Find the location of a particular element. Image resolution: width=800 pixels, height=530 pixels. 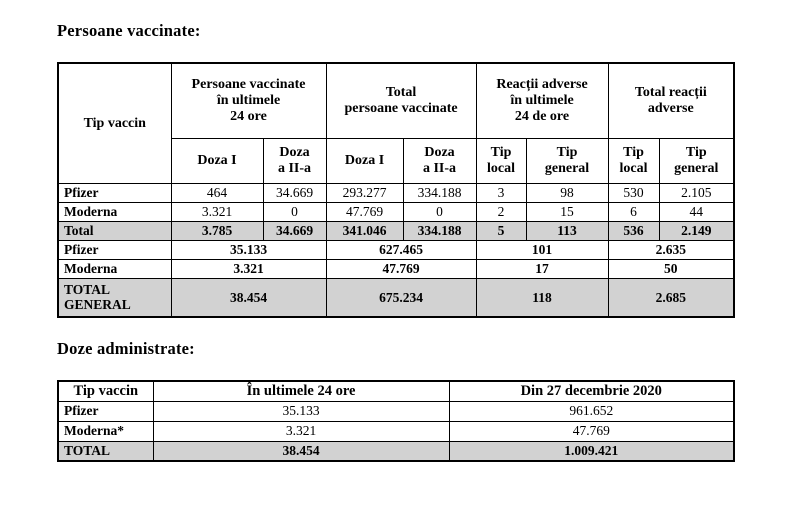

table-row-moderna: Moderna* 3.321 47.769 is located at coordinates (396, 431).